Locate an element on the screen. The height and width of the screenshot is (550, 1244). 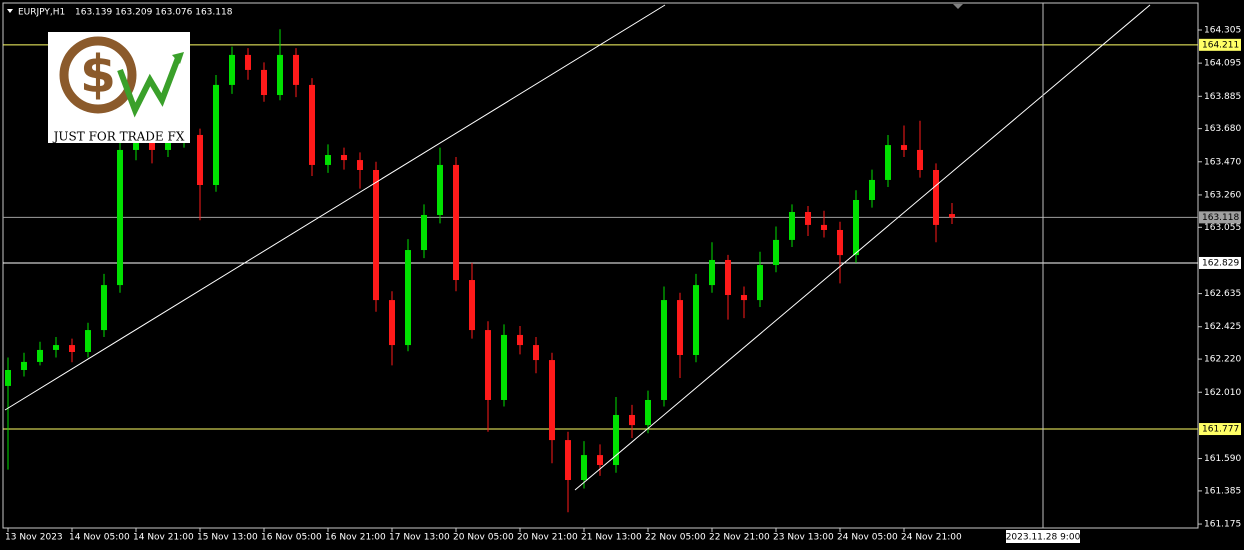
level-label: 163.118 is located at coordinates (1220, 218).